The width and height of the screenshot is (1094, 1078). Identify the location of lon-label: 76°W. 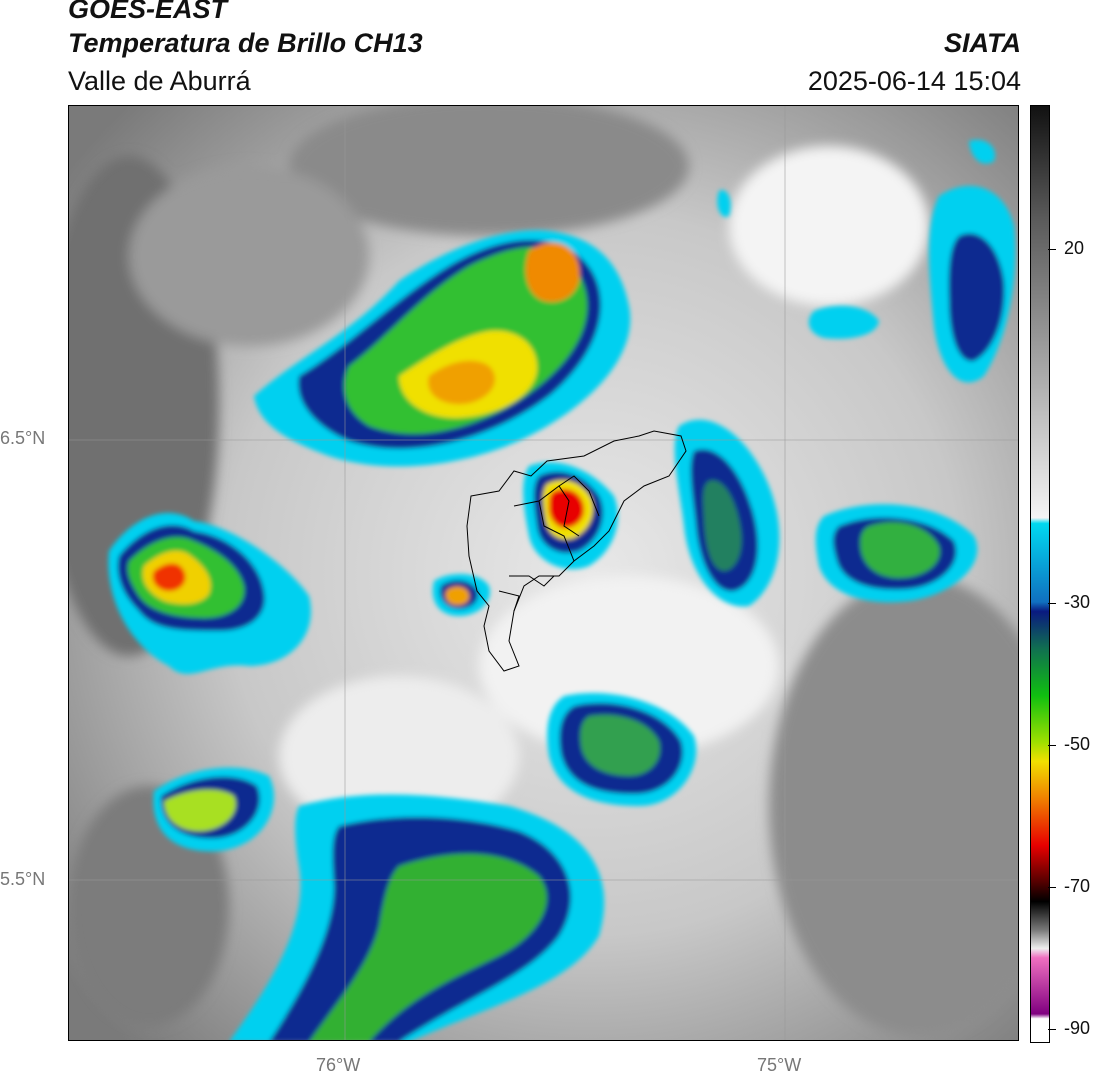
(338, 1065).